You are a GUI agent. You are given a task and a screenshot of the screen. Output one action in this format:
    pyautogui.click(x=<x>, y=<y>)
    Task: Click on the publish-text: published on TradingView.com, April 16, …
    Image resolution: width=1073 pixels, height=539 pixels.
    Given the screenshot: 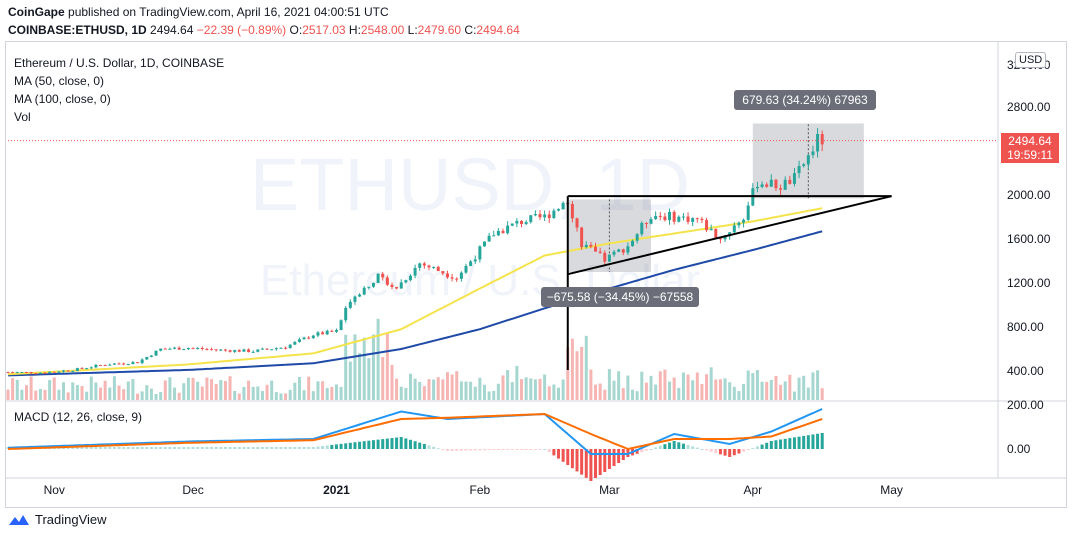 What is the action you would take?
    pyautogui.click(x=228, y=12)
    